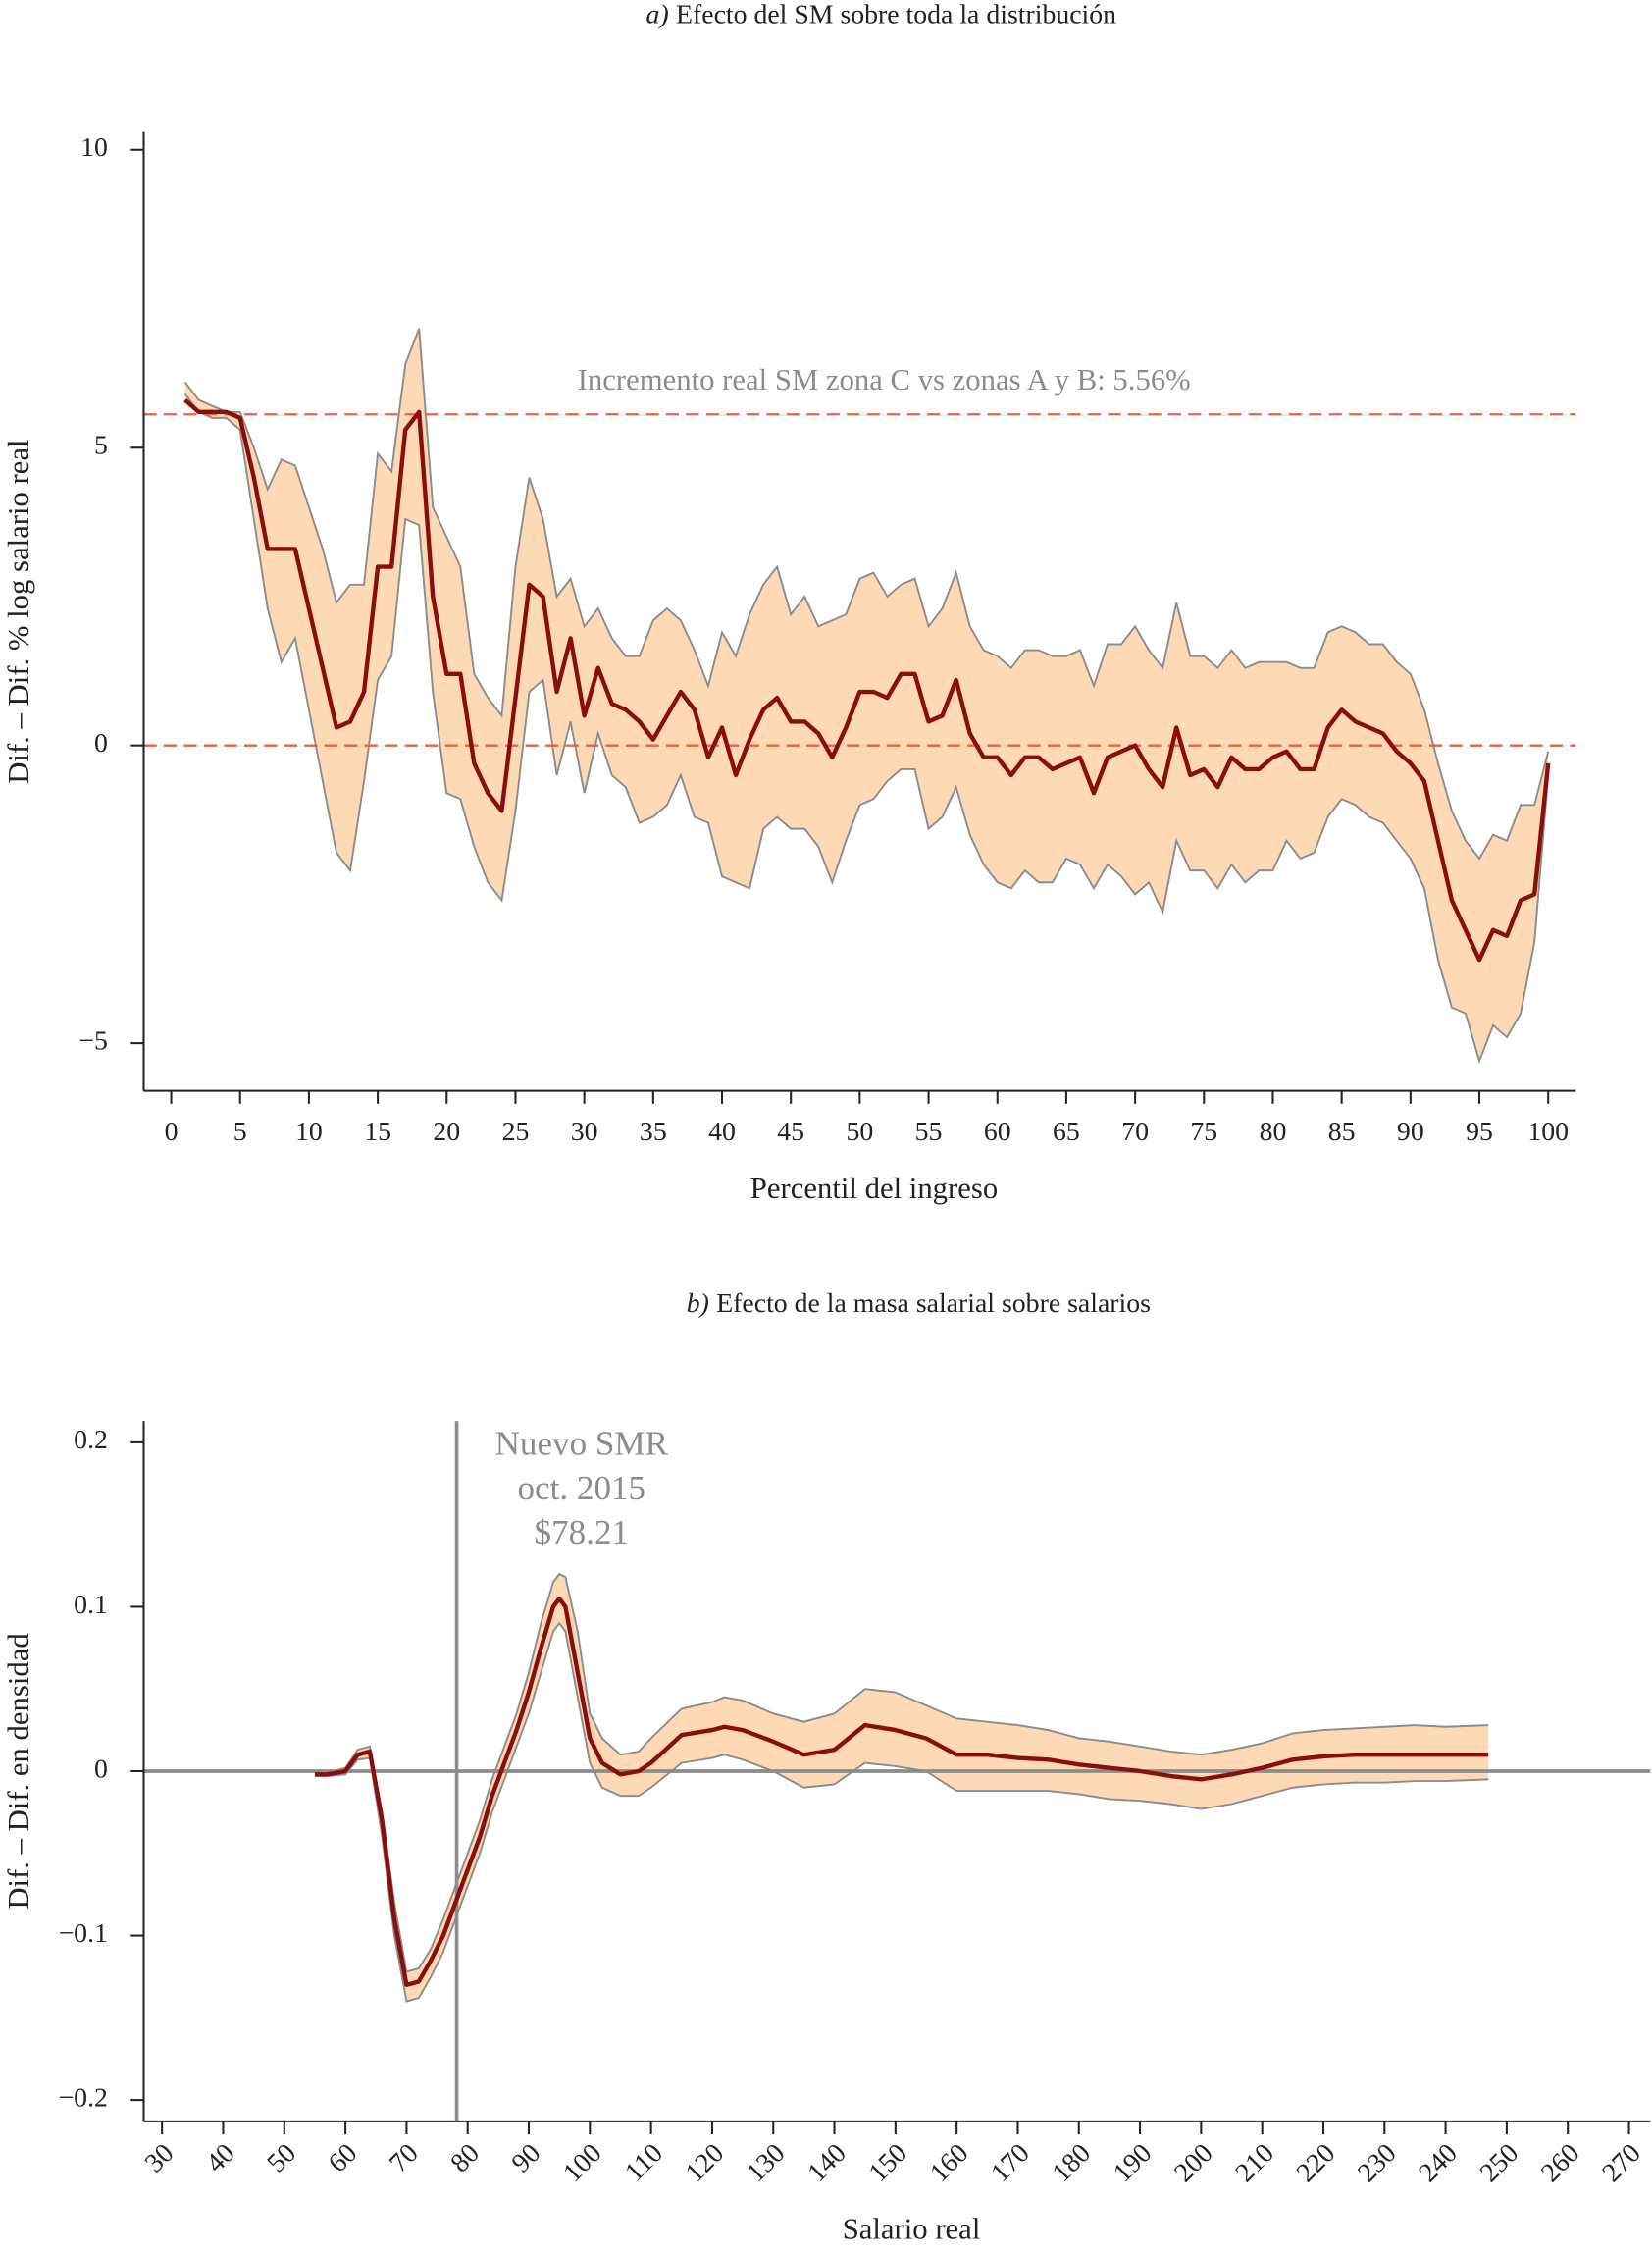 This screenshot has height=2252, width=1652. I want to click on x-tick-label: 150, so click(888, 2163).